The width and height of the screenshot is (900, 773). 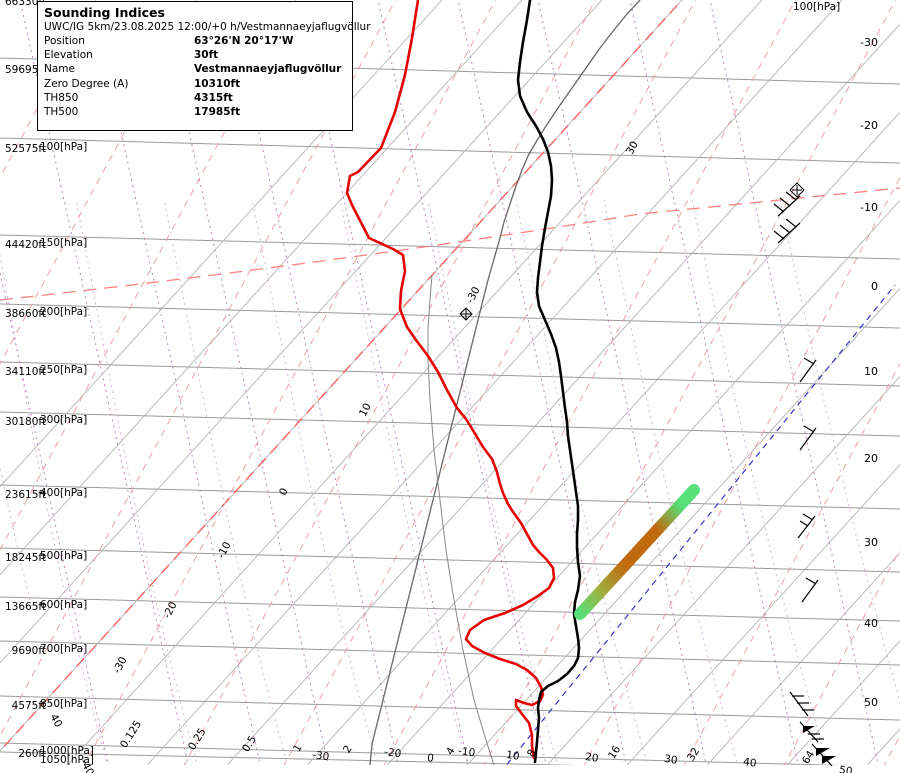 What do you see at coordinates (64, 605) in the screenshot?
I see `pressure-tick-label: 600[hPa]` at bounding box center [64, 605].